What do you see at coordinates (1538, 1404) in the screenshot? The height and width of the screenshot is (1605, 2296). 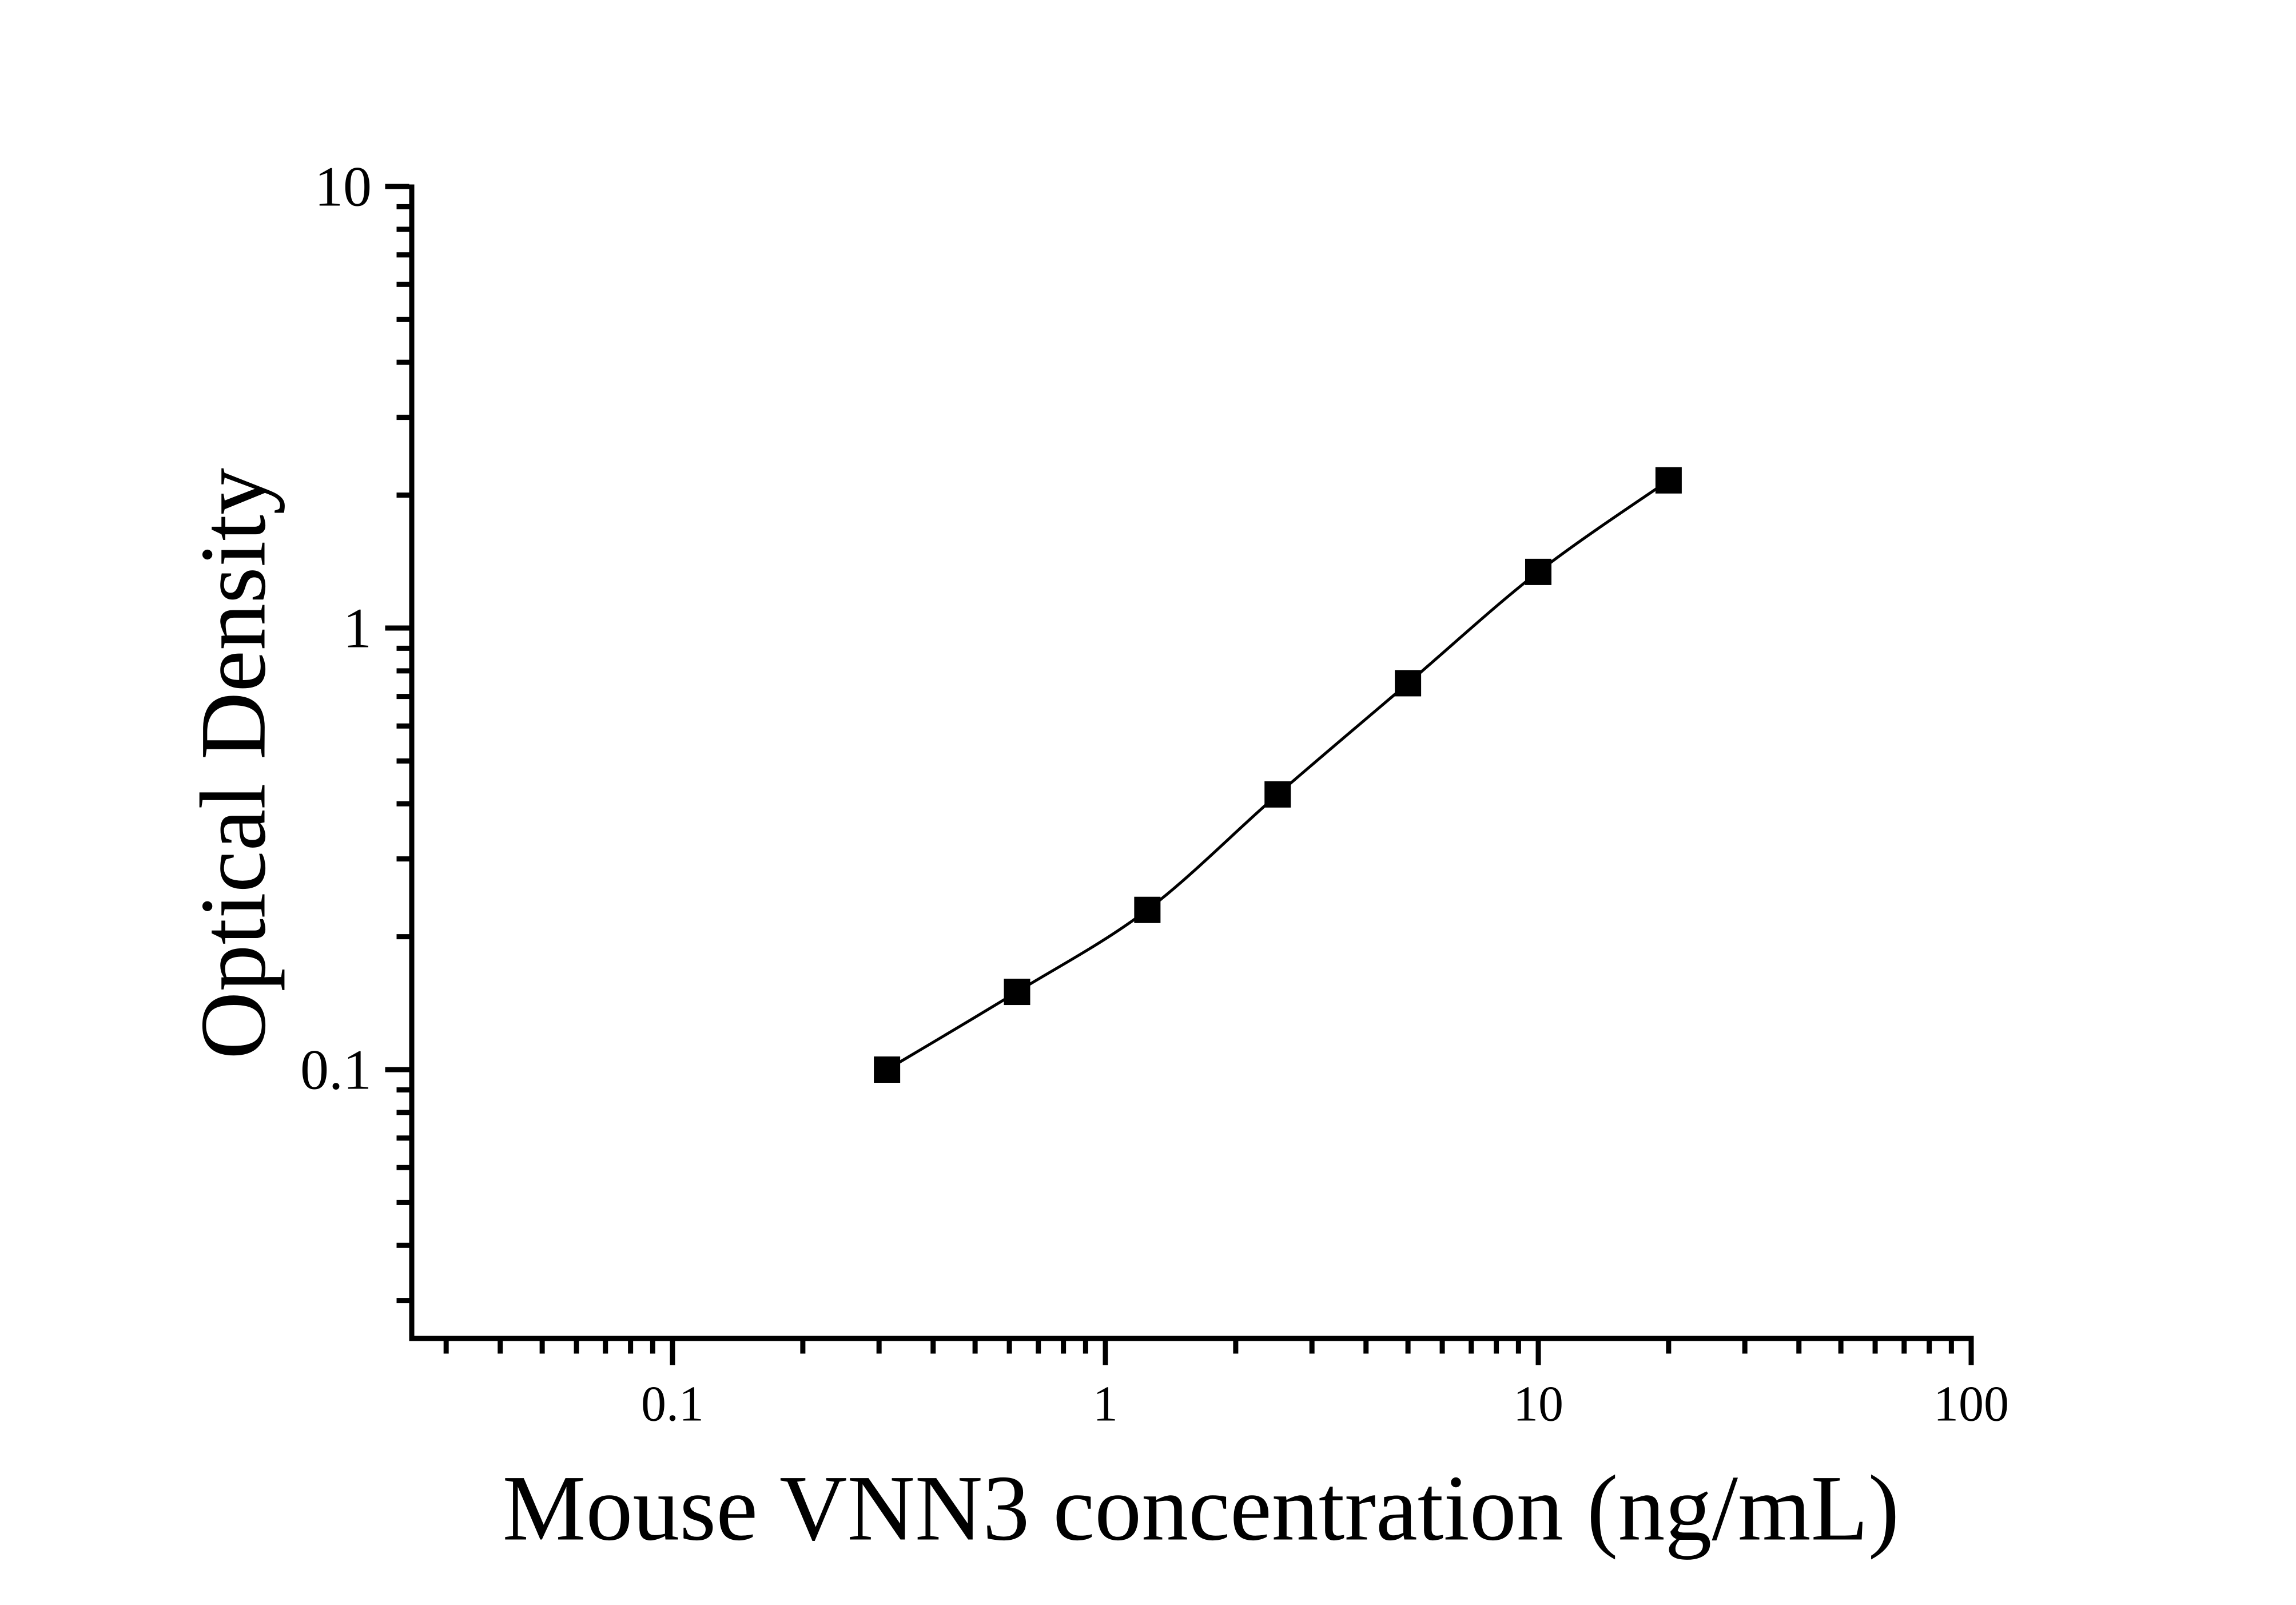 I see `x-tick-label: 10` at bounding box center [1538, 1404].